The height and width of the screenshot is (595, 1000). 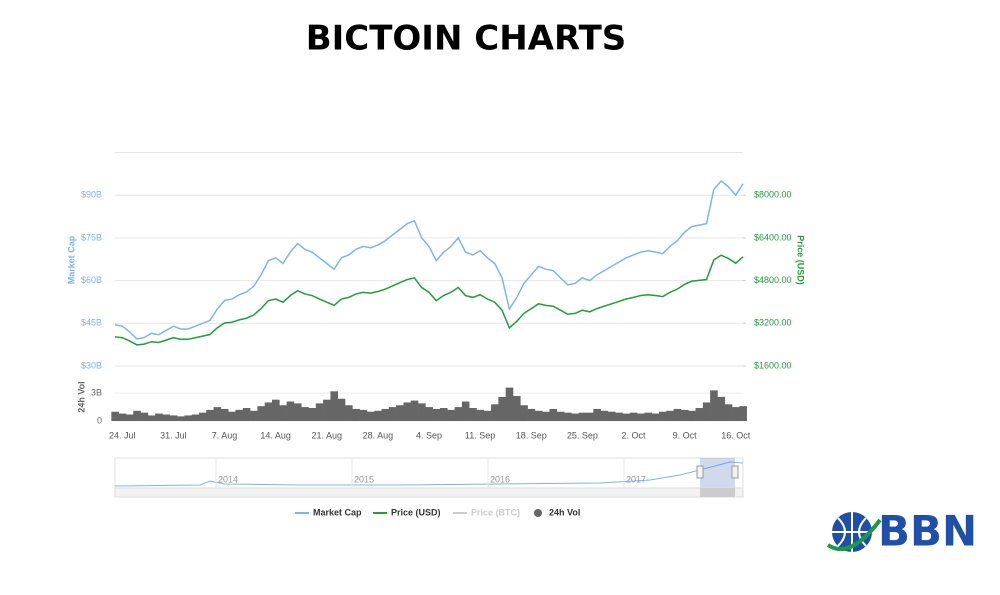 I want to click on navigator-selection, so click(x=717, y=473).